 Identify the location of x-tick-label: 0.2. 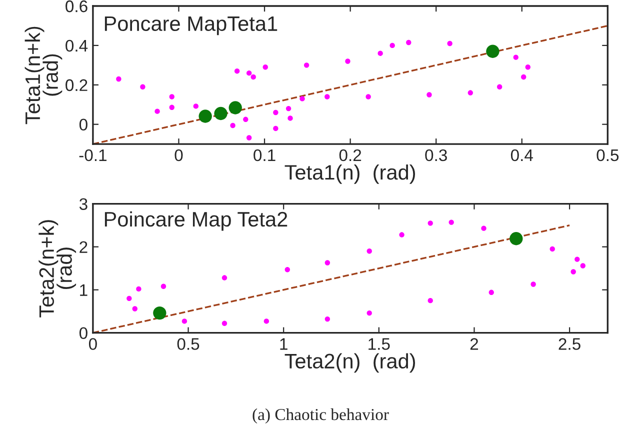
(350, 155).